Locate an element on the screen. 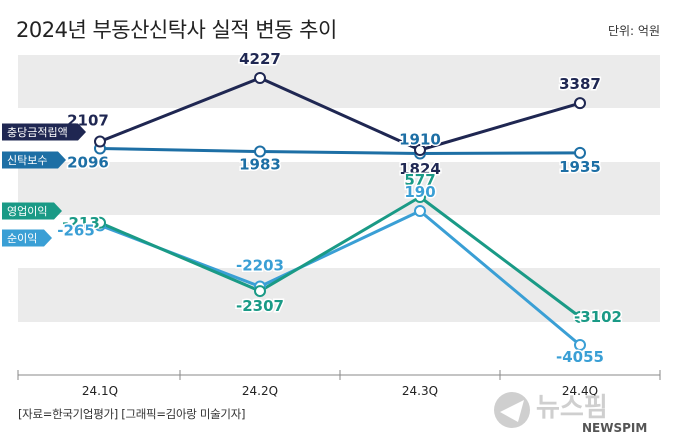 The height and width of the screenshot is (442, 680). chart-title: 2024년 부동산신탁사 실적 변동 추이 is located at coordinates (176, 30).